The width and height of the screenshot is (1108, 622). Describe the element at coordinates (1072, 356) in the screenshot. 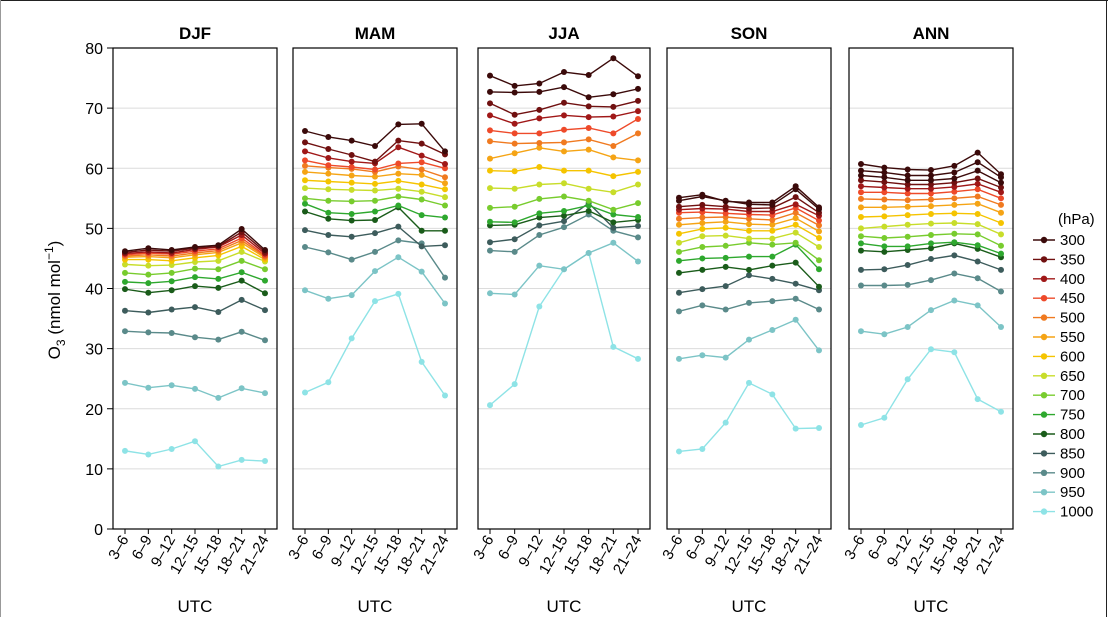

I see `legend-entry: 600` at that location.